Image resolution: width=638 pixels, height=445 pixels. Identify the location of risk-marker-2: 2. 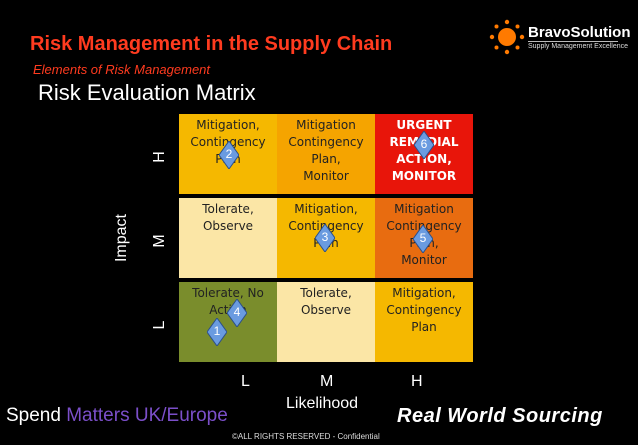
(229, 155).